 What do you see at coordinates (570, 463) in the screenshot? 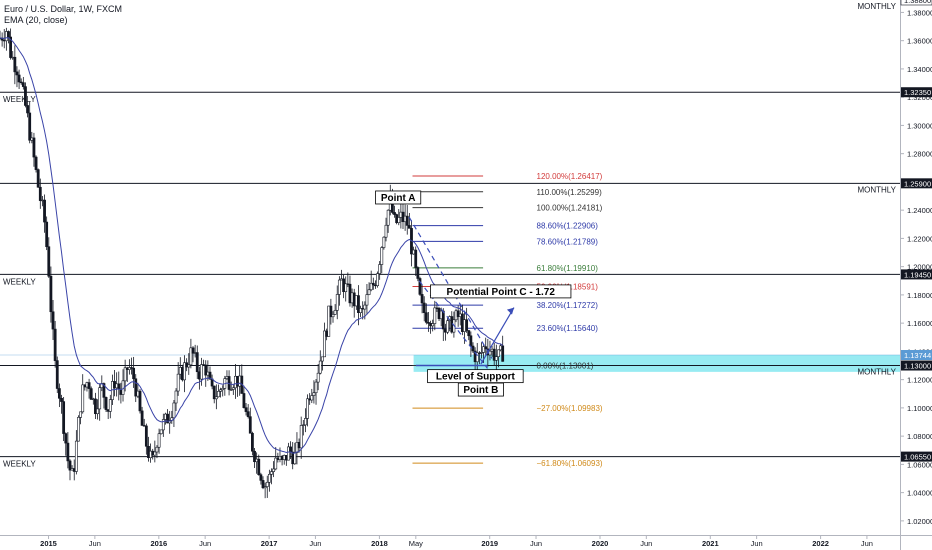
I see `fib-level-label: −61.80%(1.06093)` at bounding box center [570, 463].